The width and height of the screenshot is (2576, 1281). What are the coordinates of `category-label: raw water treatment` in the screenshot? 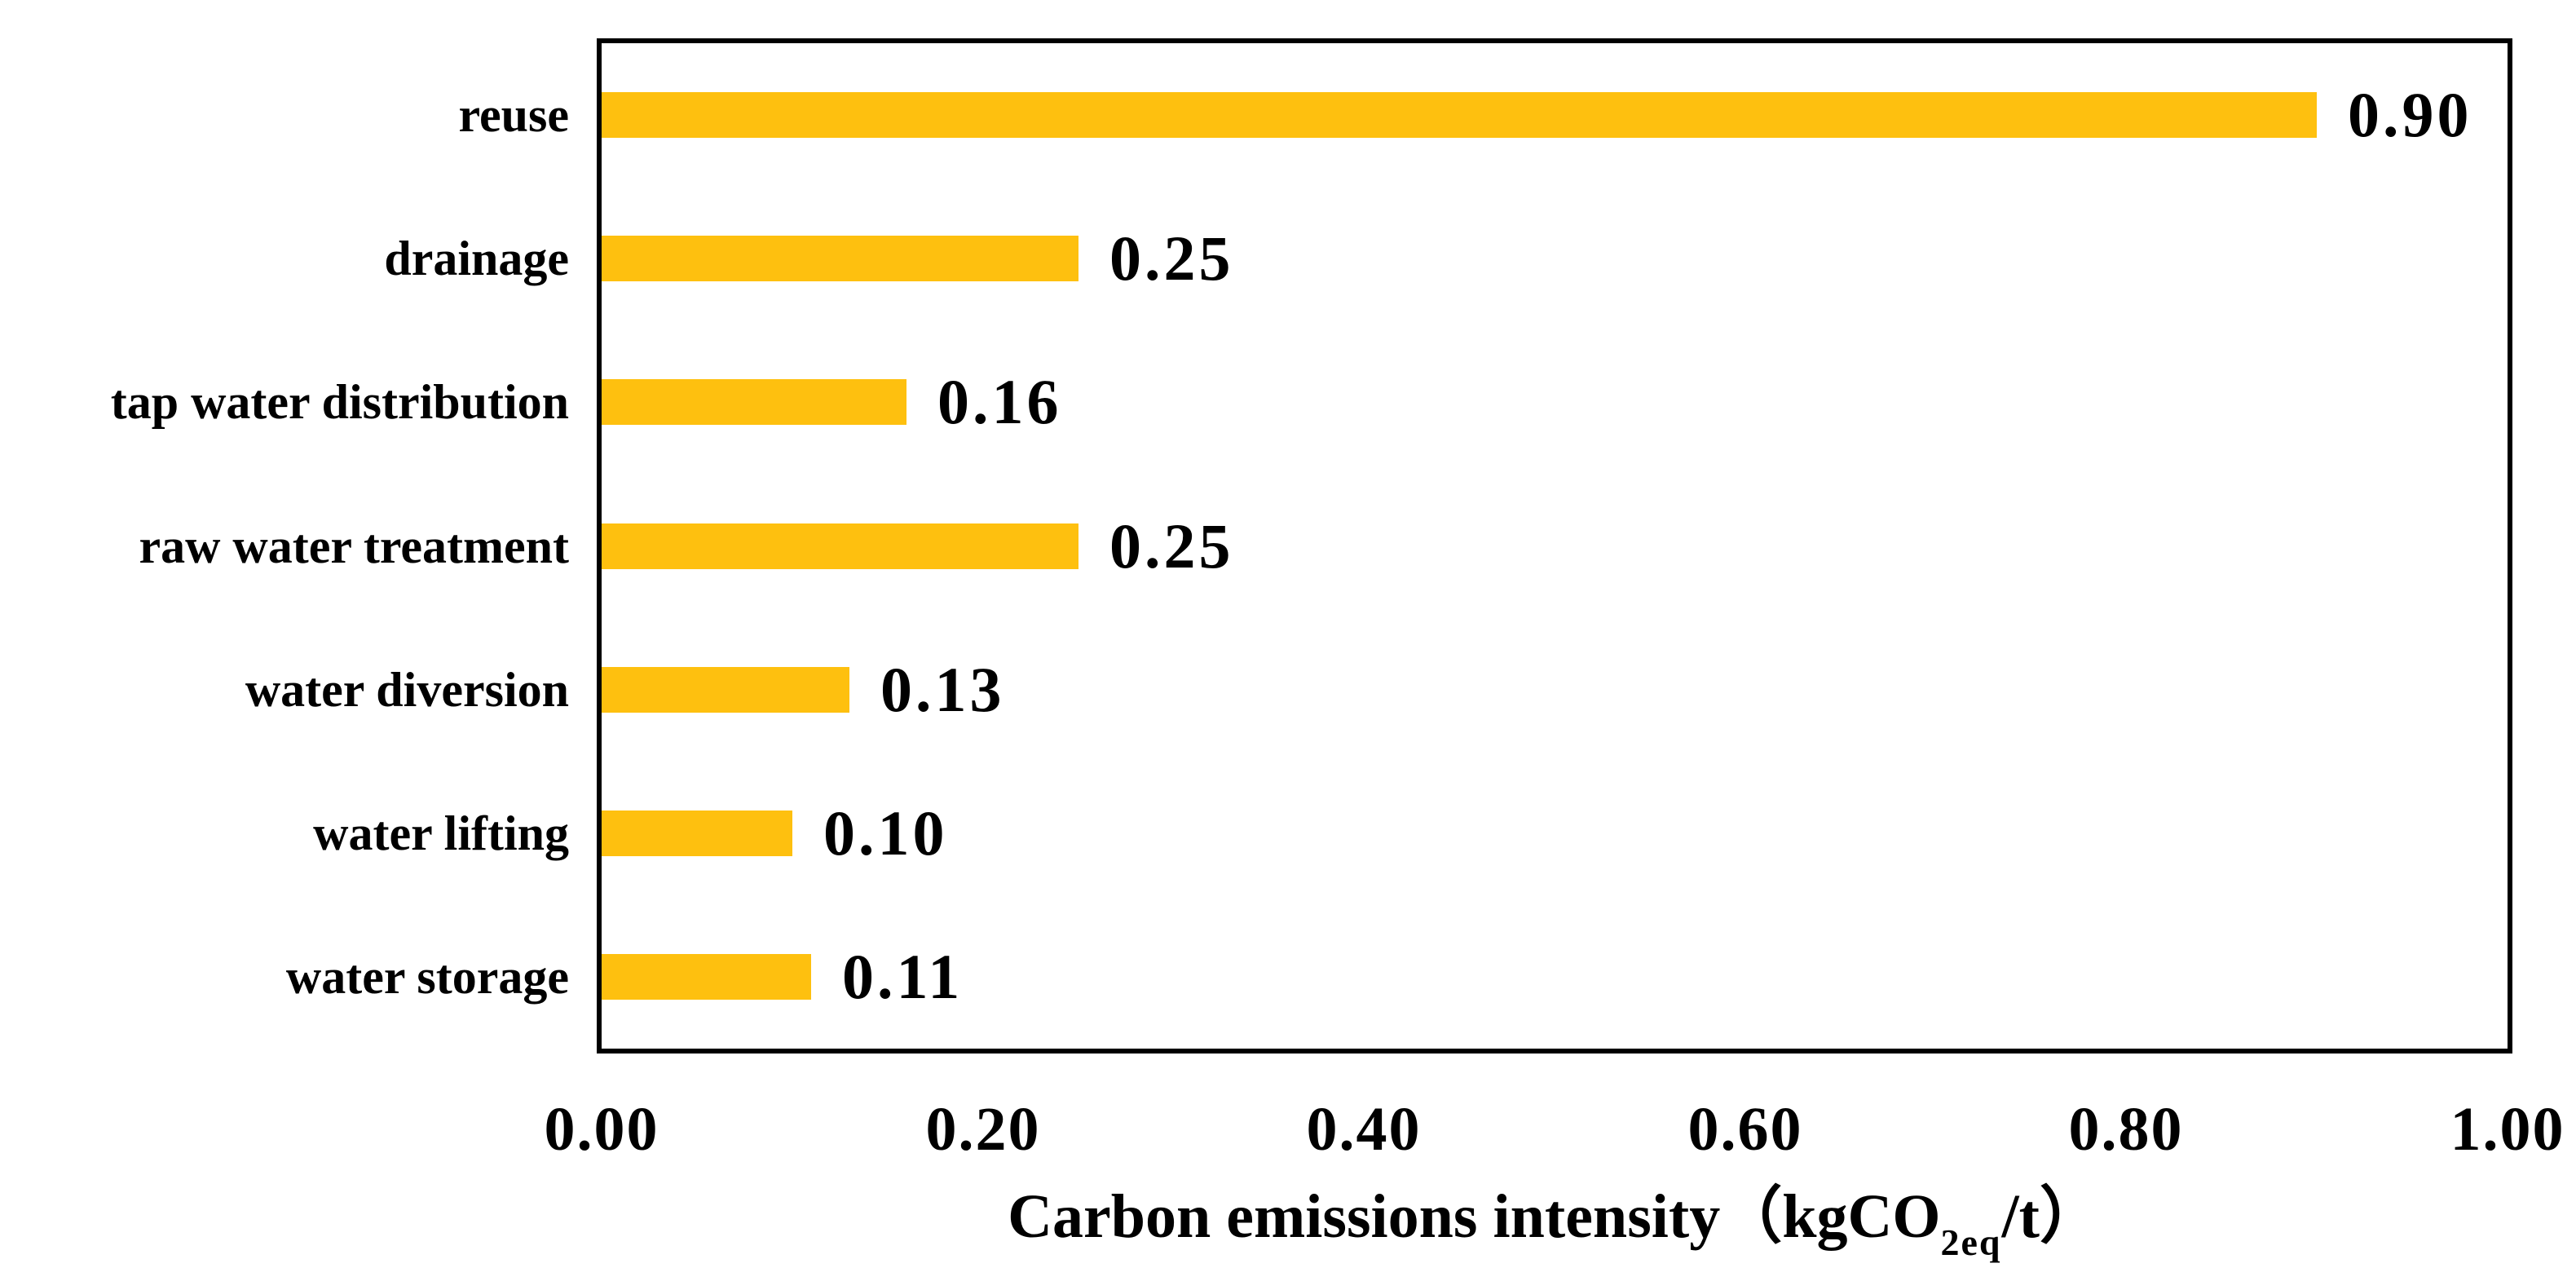 It's located at (354, 546).